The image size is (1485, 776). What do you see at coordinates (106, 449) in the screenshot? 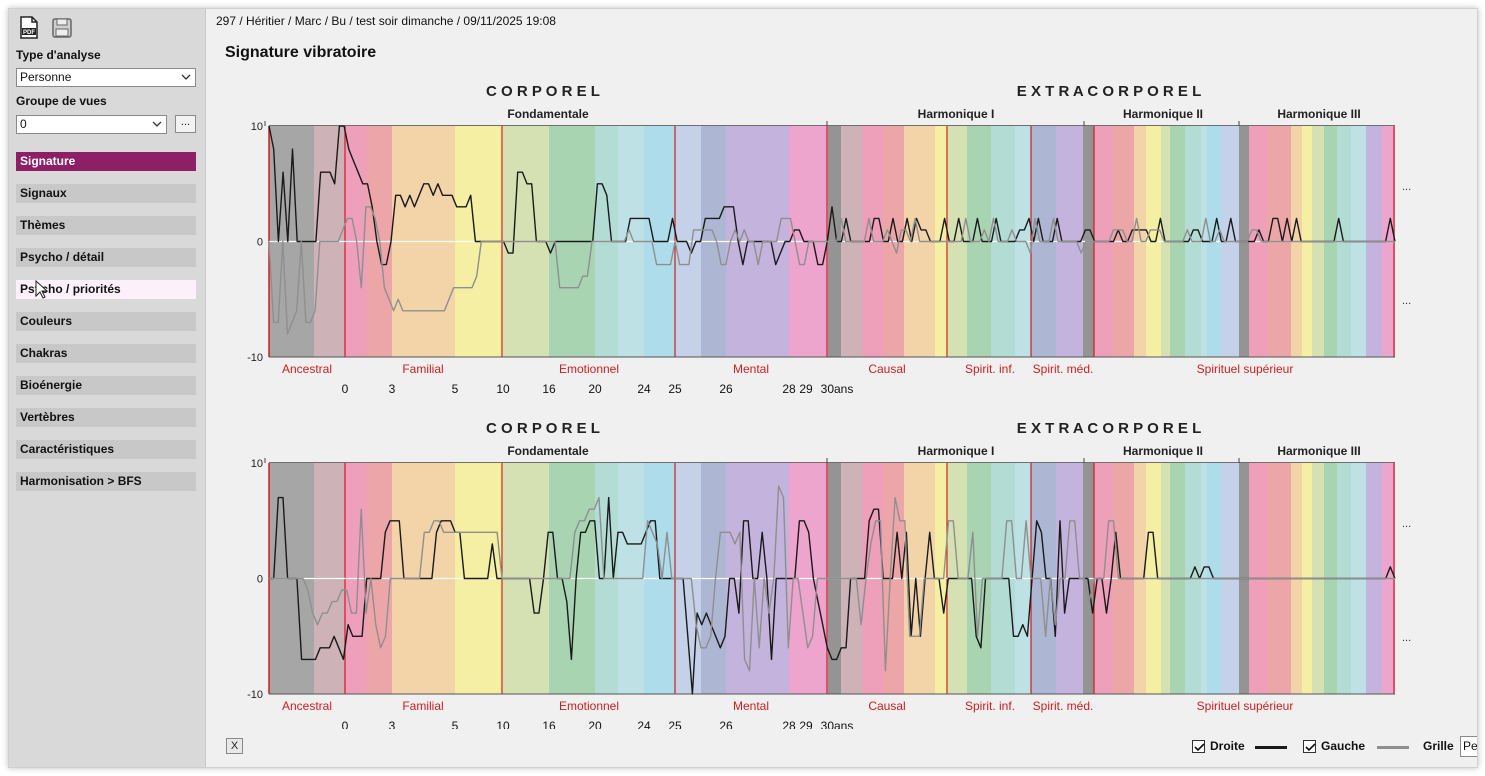
I see `nav-item-caract-ristiques: Caractéristiques` at bounding box center [106, 449].